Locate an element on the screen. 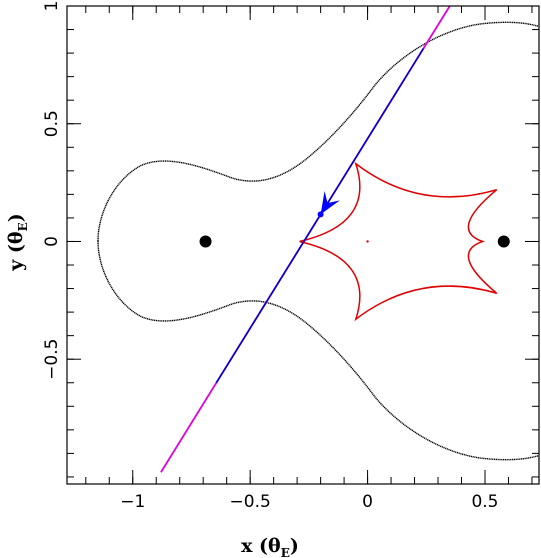 The width and height of the screenshot is (541, 558). x-axis-label: x (θE) is located at coordinates (270, 546).